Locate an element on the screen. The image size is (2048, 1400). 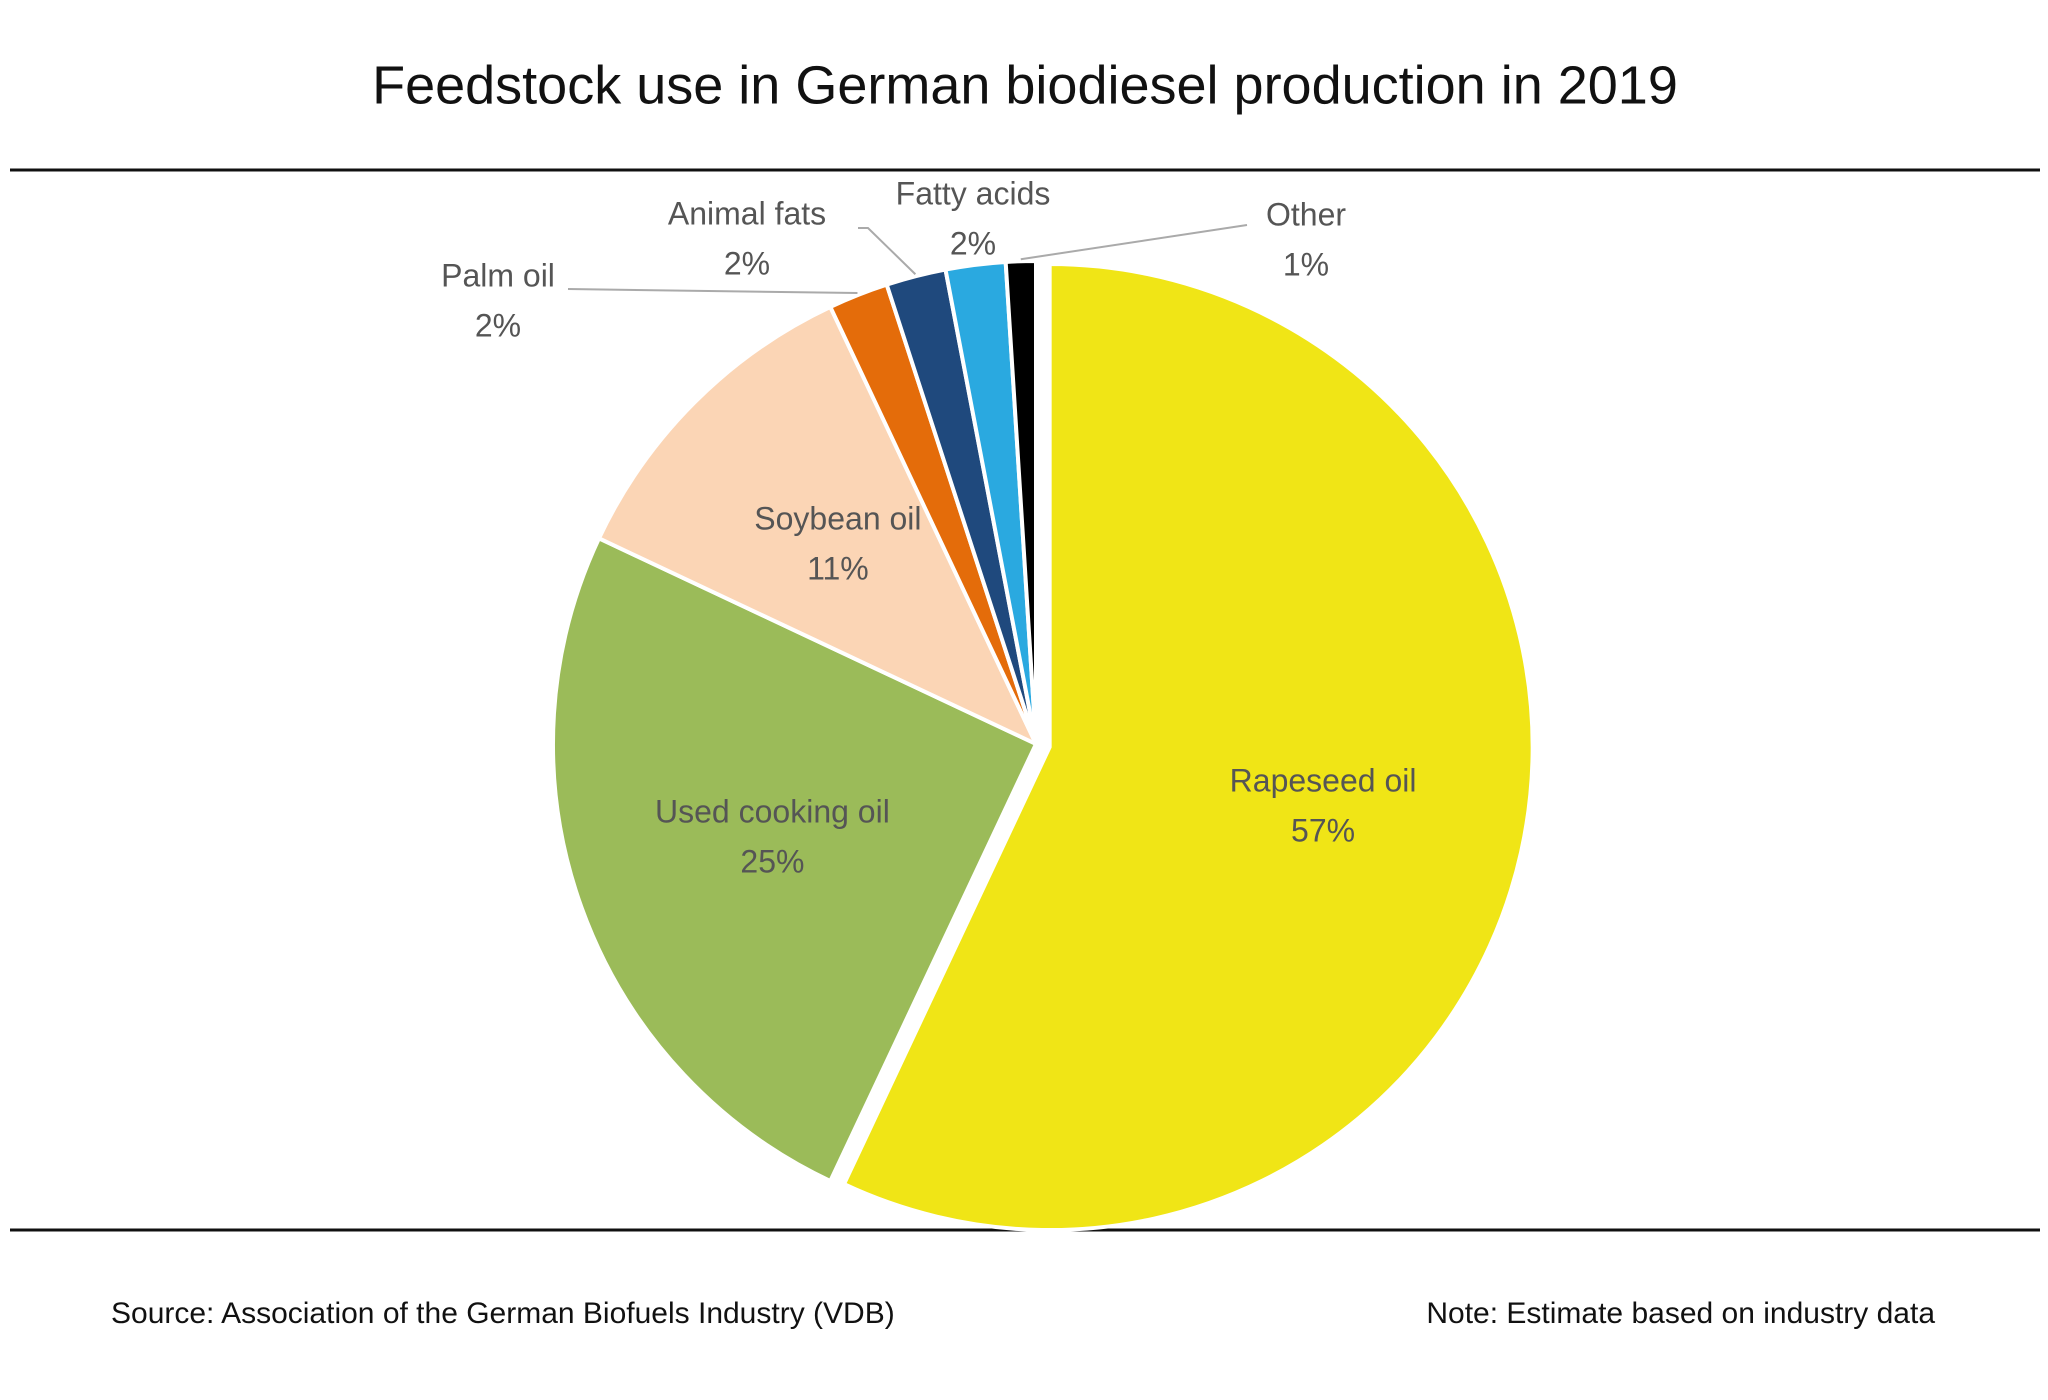
slice-value-label: 57% is located at coordinates (1323, 831).